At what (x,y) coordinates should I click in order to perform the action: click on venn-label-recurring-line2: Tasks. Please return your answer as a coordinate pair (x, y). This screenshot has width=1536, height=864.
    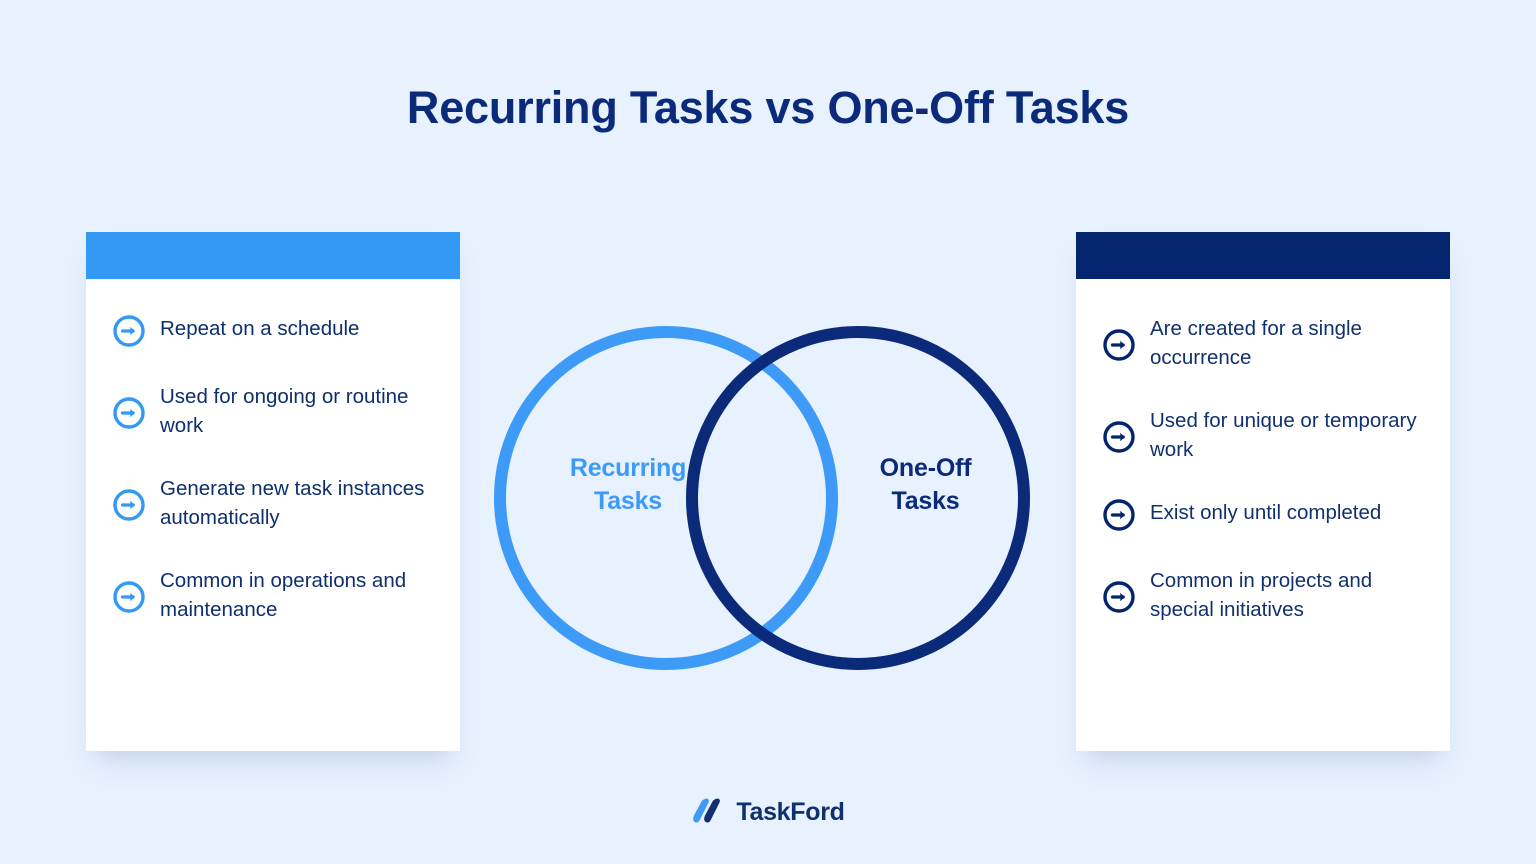
    Looking at the image, I should click on (628, 501).